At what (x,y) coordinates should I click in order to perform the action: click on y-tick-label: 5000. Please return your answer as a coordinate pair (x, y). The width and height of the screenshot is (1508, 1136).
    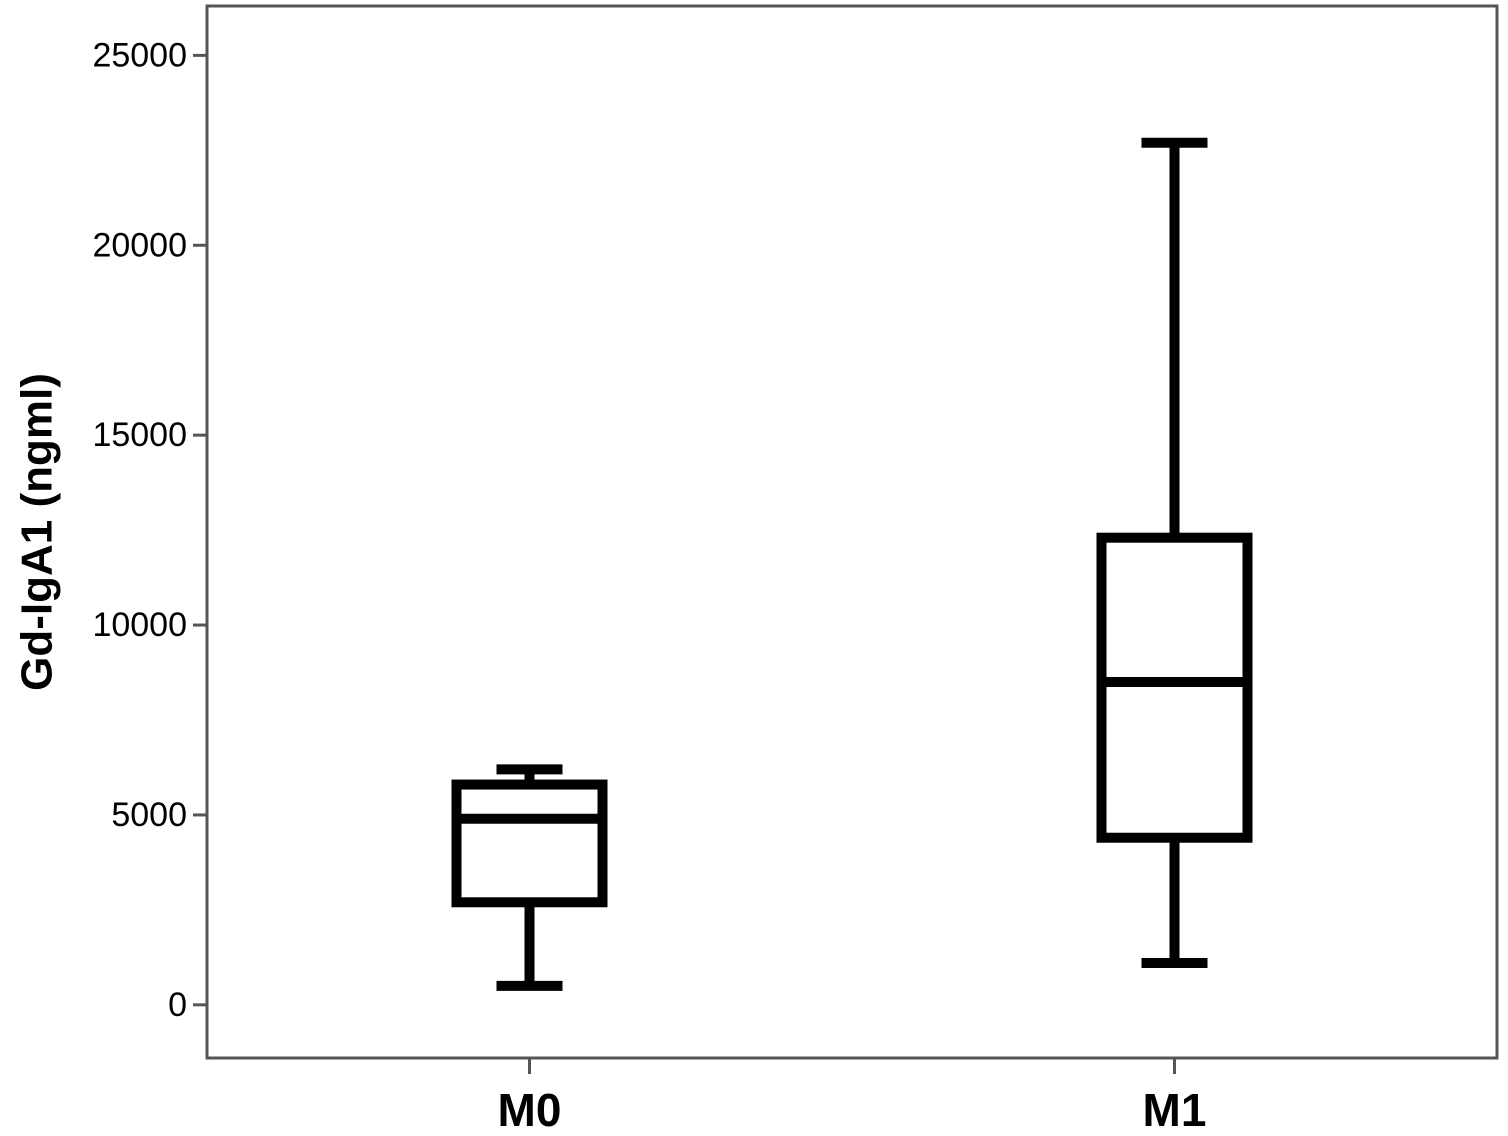
    Looking at the image, I should click on (149, 815).